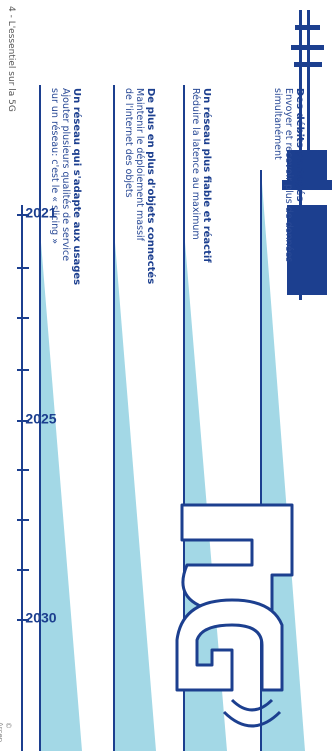 The image size is (332, 751). I want to click on track-1-title: Des débits partagés, so click(299, 145).